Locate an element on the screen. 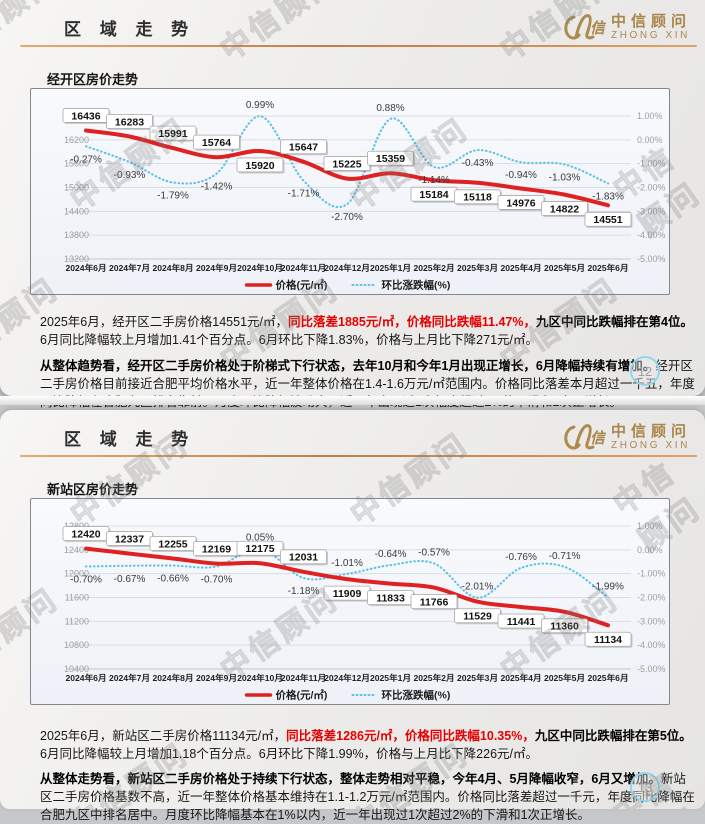 Image resolution: width=705 pixels, height=824 pixels. price-data-label: 16283 is located at coordinates (129, 122).